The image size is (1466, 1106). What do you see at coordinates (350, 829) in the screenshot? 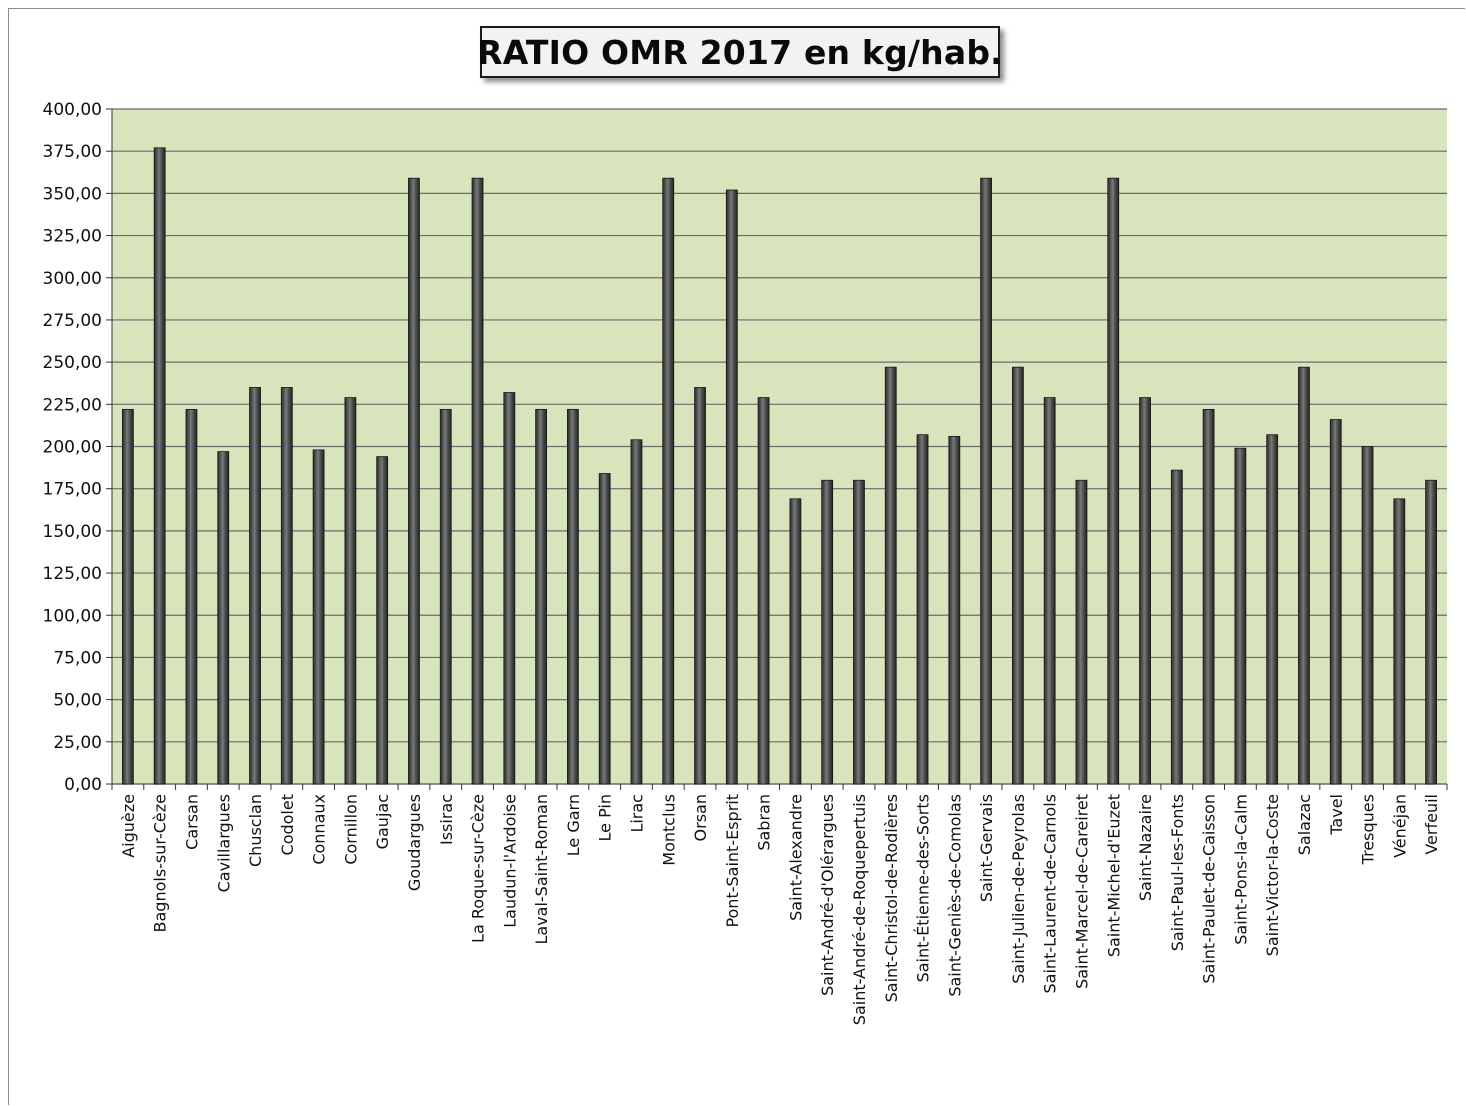
I see `x-category-label: Cornillon` at bounding box center [350, 829].